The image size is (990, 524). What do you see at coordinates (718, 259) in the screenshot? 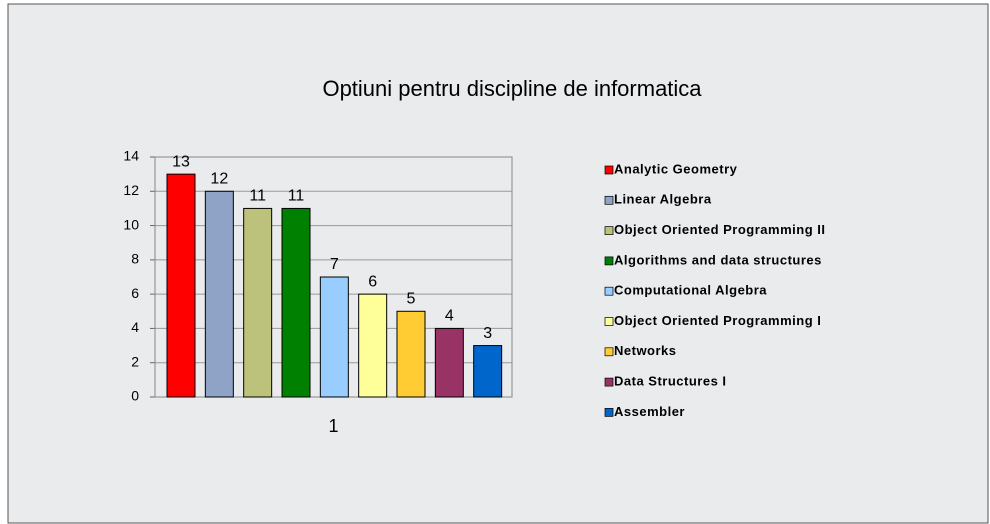
I see `legend-label: Algorithms and data structures` at bounding box center [718, 259].